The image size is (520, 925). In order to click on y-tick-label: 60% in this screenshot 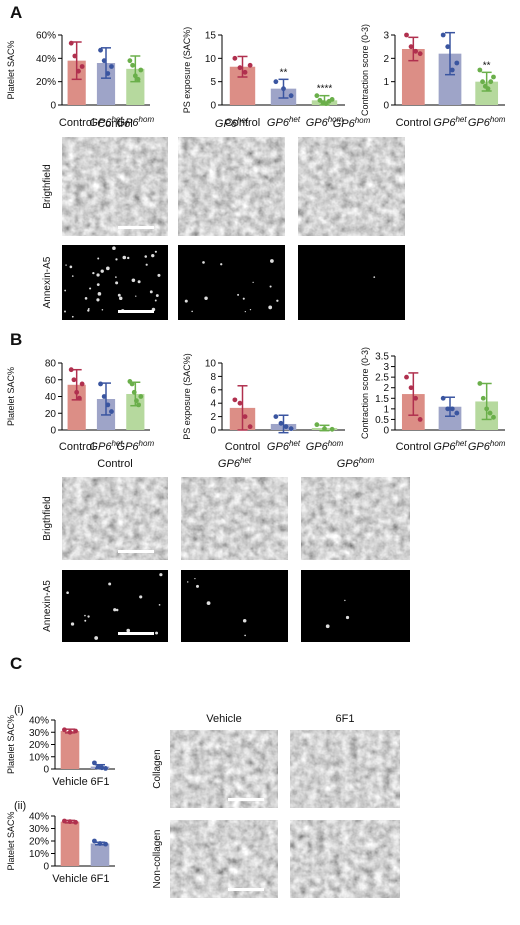, I will do `click(46, 36)`.